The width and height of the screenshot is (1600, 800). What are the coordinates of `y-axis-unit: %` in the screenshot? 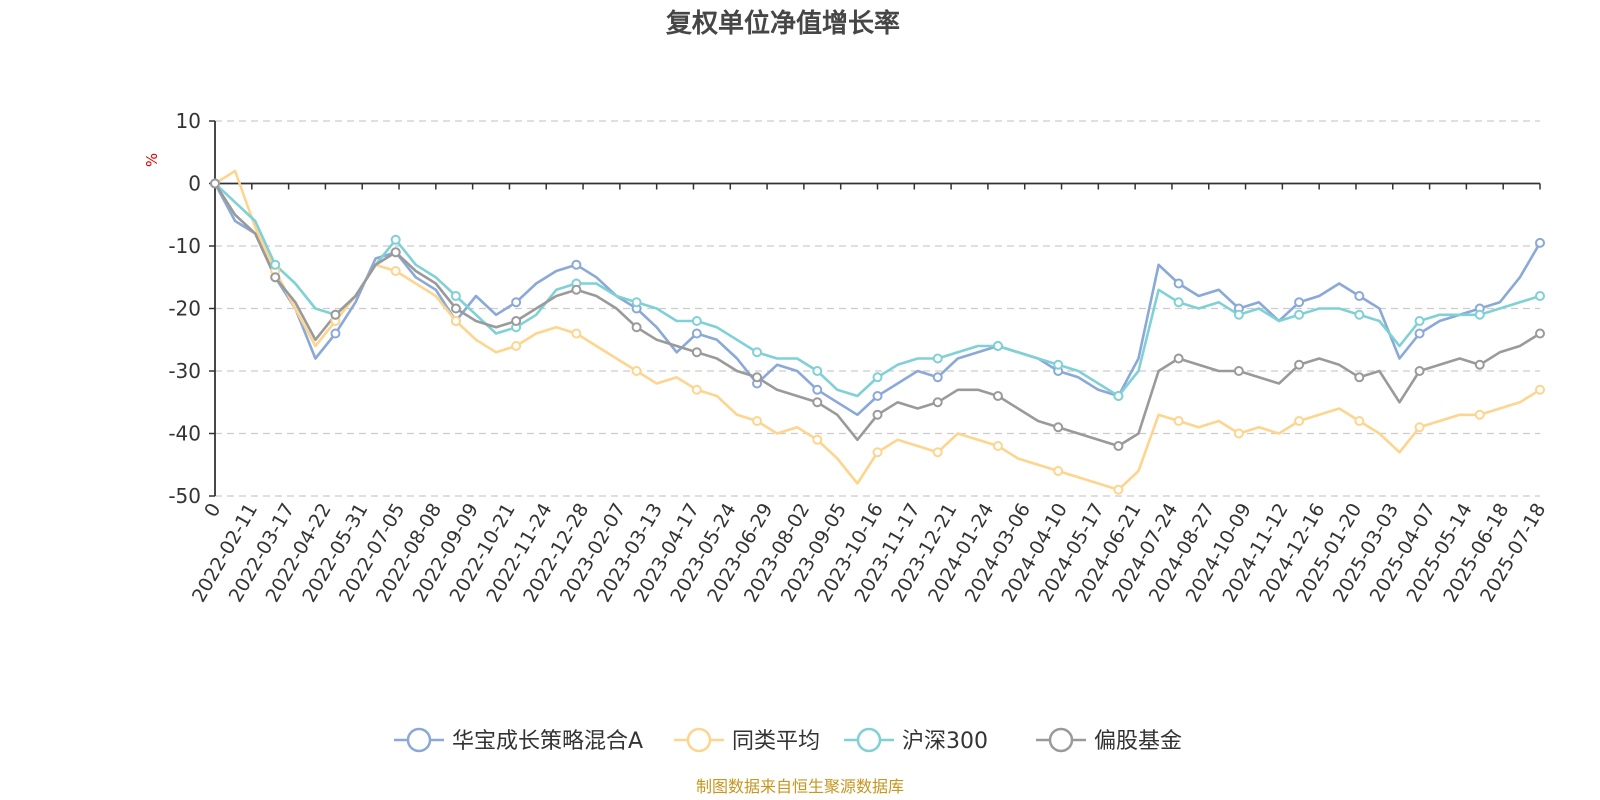 It's located at (152, 160).